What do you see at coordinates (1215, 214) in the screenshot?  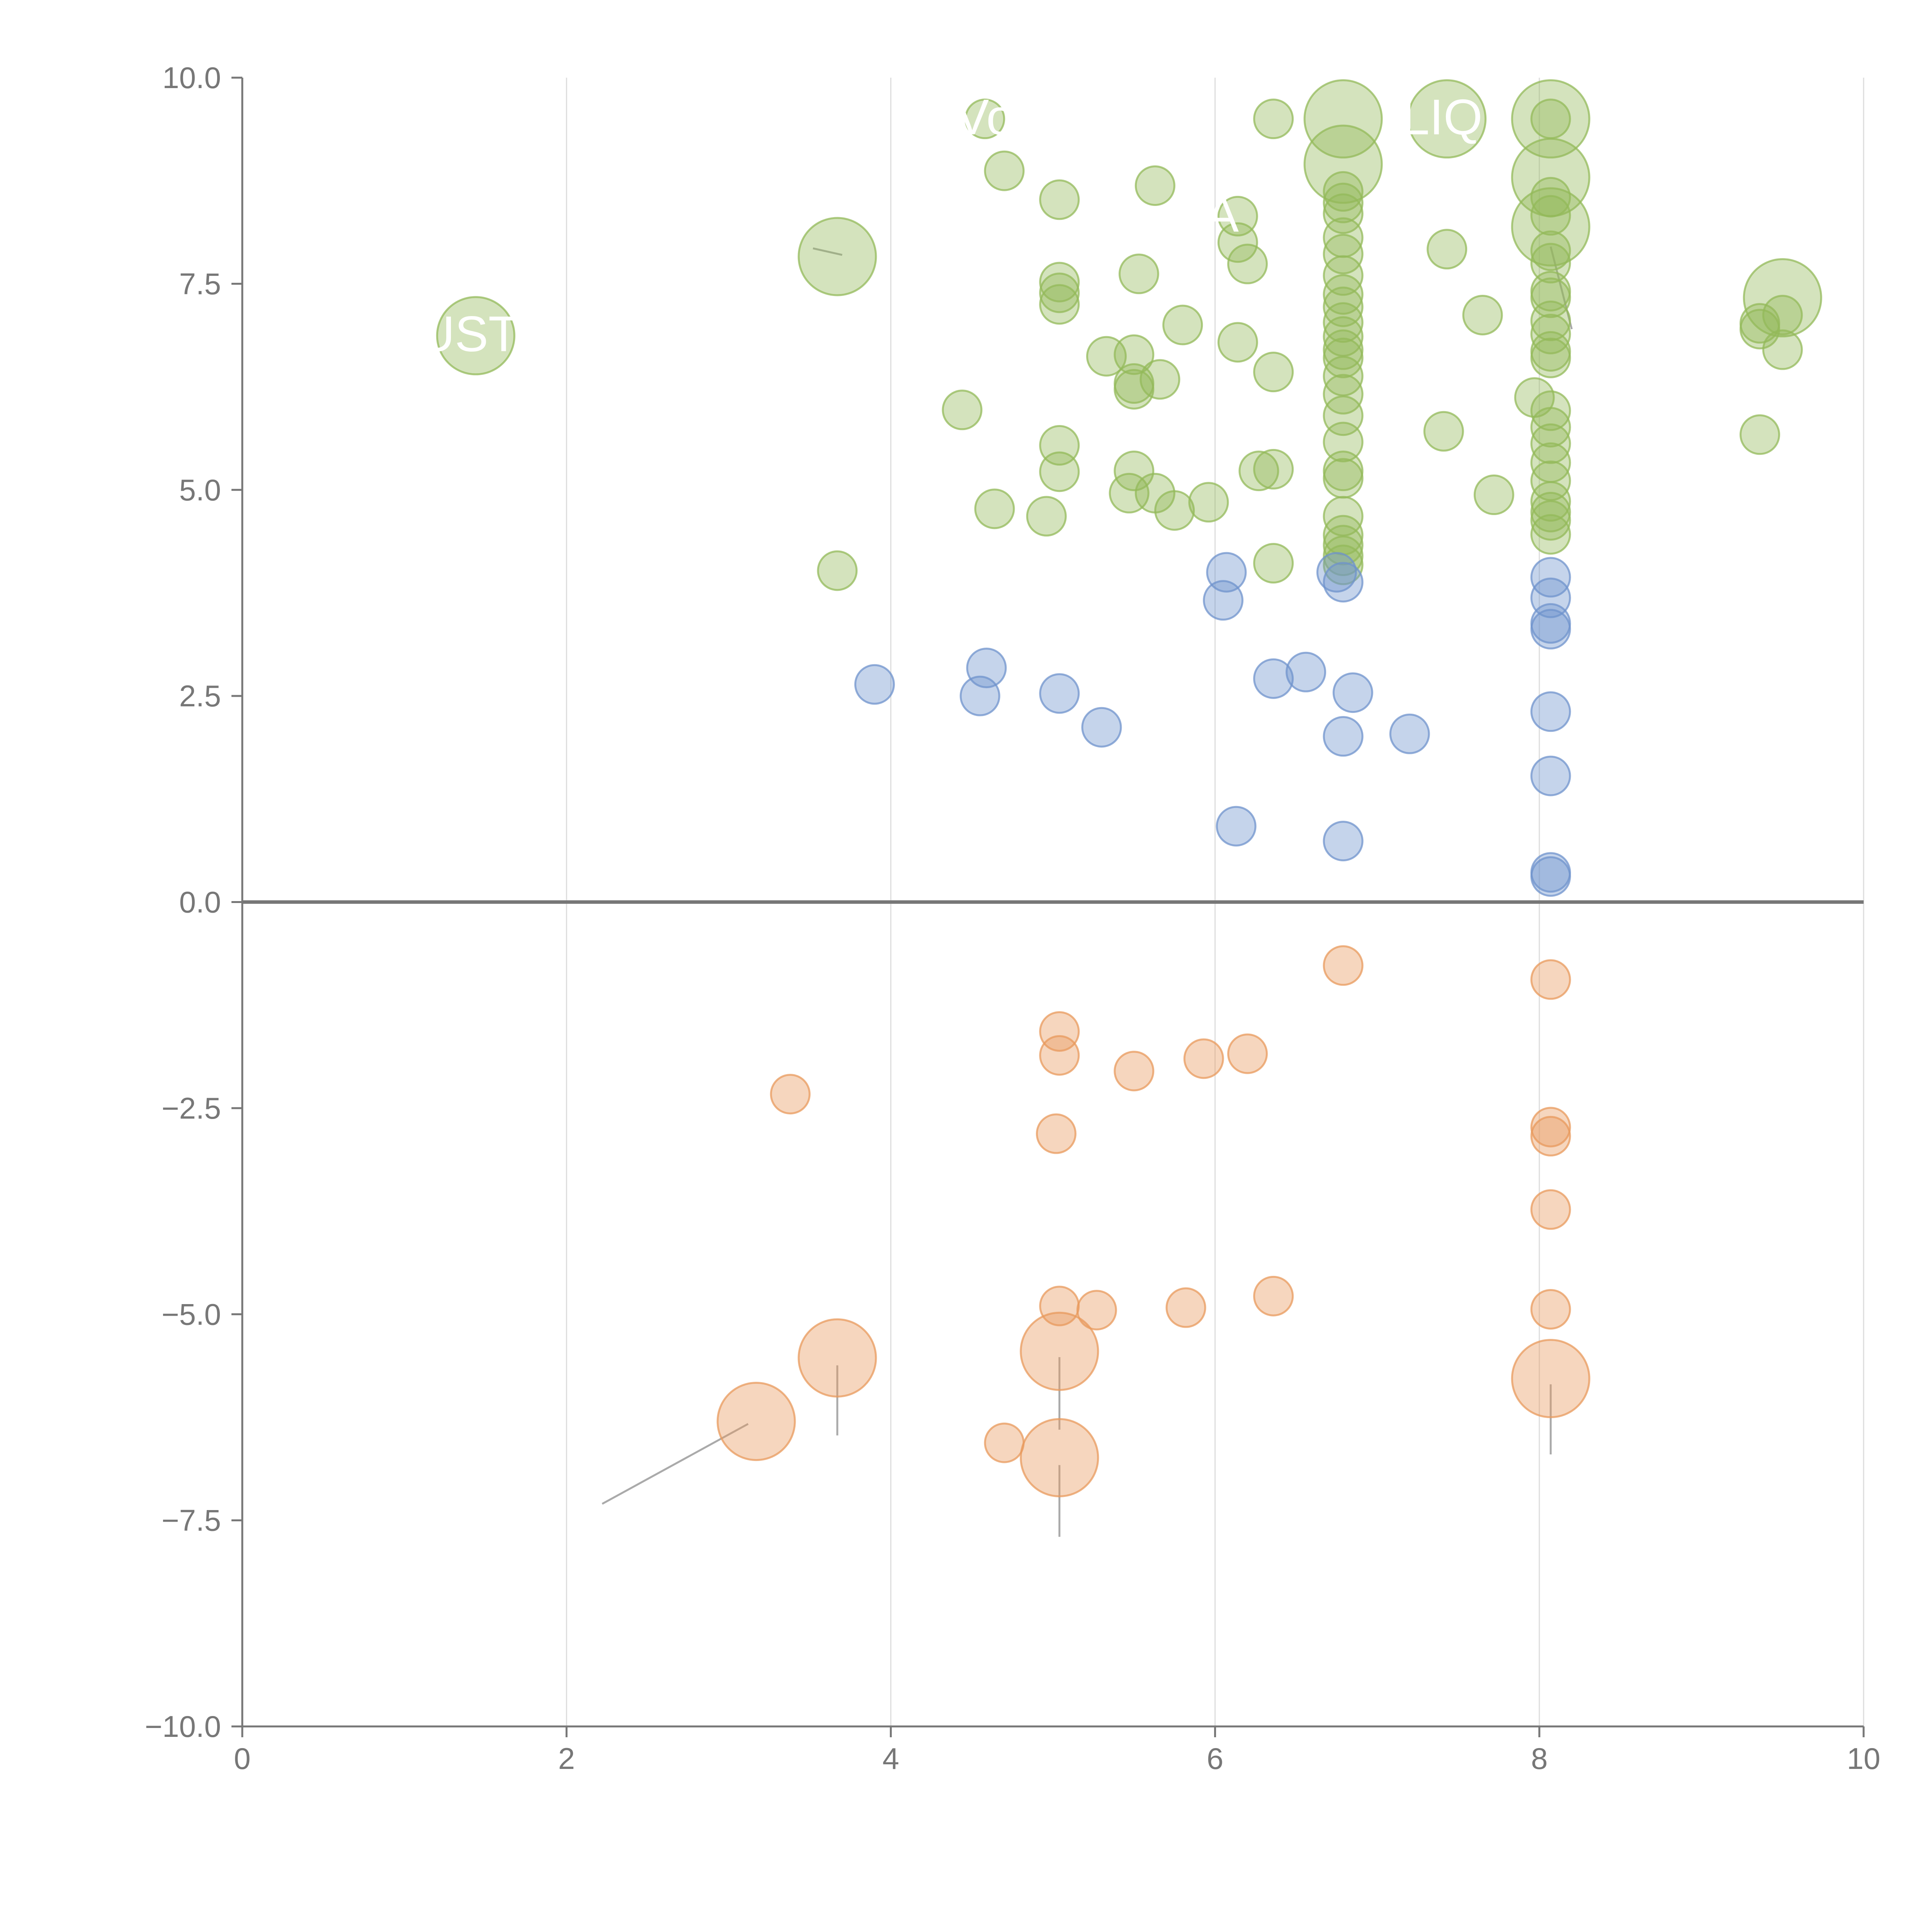 I see `point-label: IA` at bounding box center [1215, 214].